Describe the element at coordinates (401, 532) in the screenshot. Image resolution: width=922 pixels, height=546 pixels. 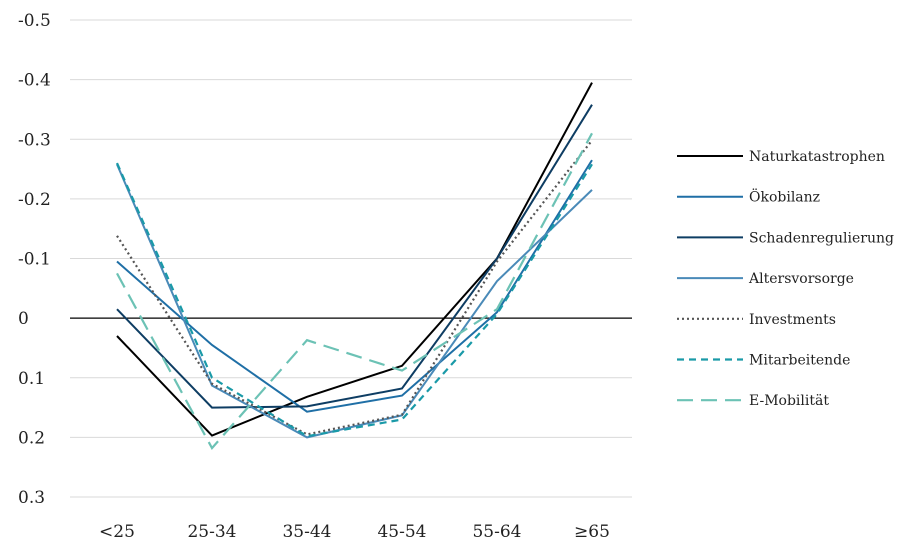
I see `x-tick-label: 45-54` at that location.